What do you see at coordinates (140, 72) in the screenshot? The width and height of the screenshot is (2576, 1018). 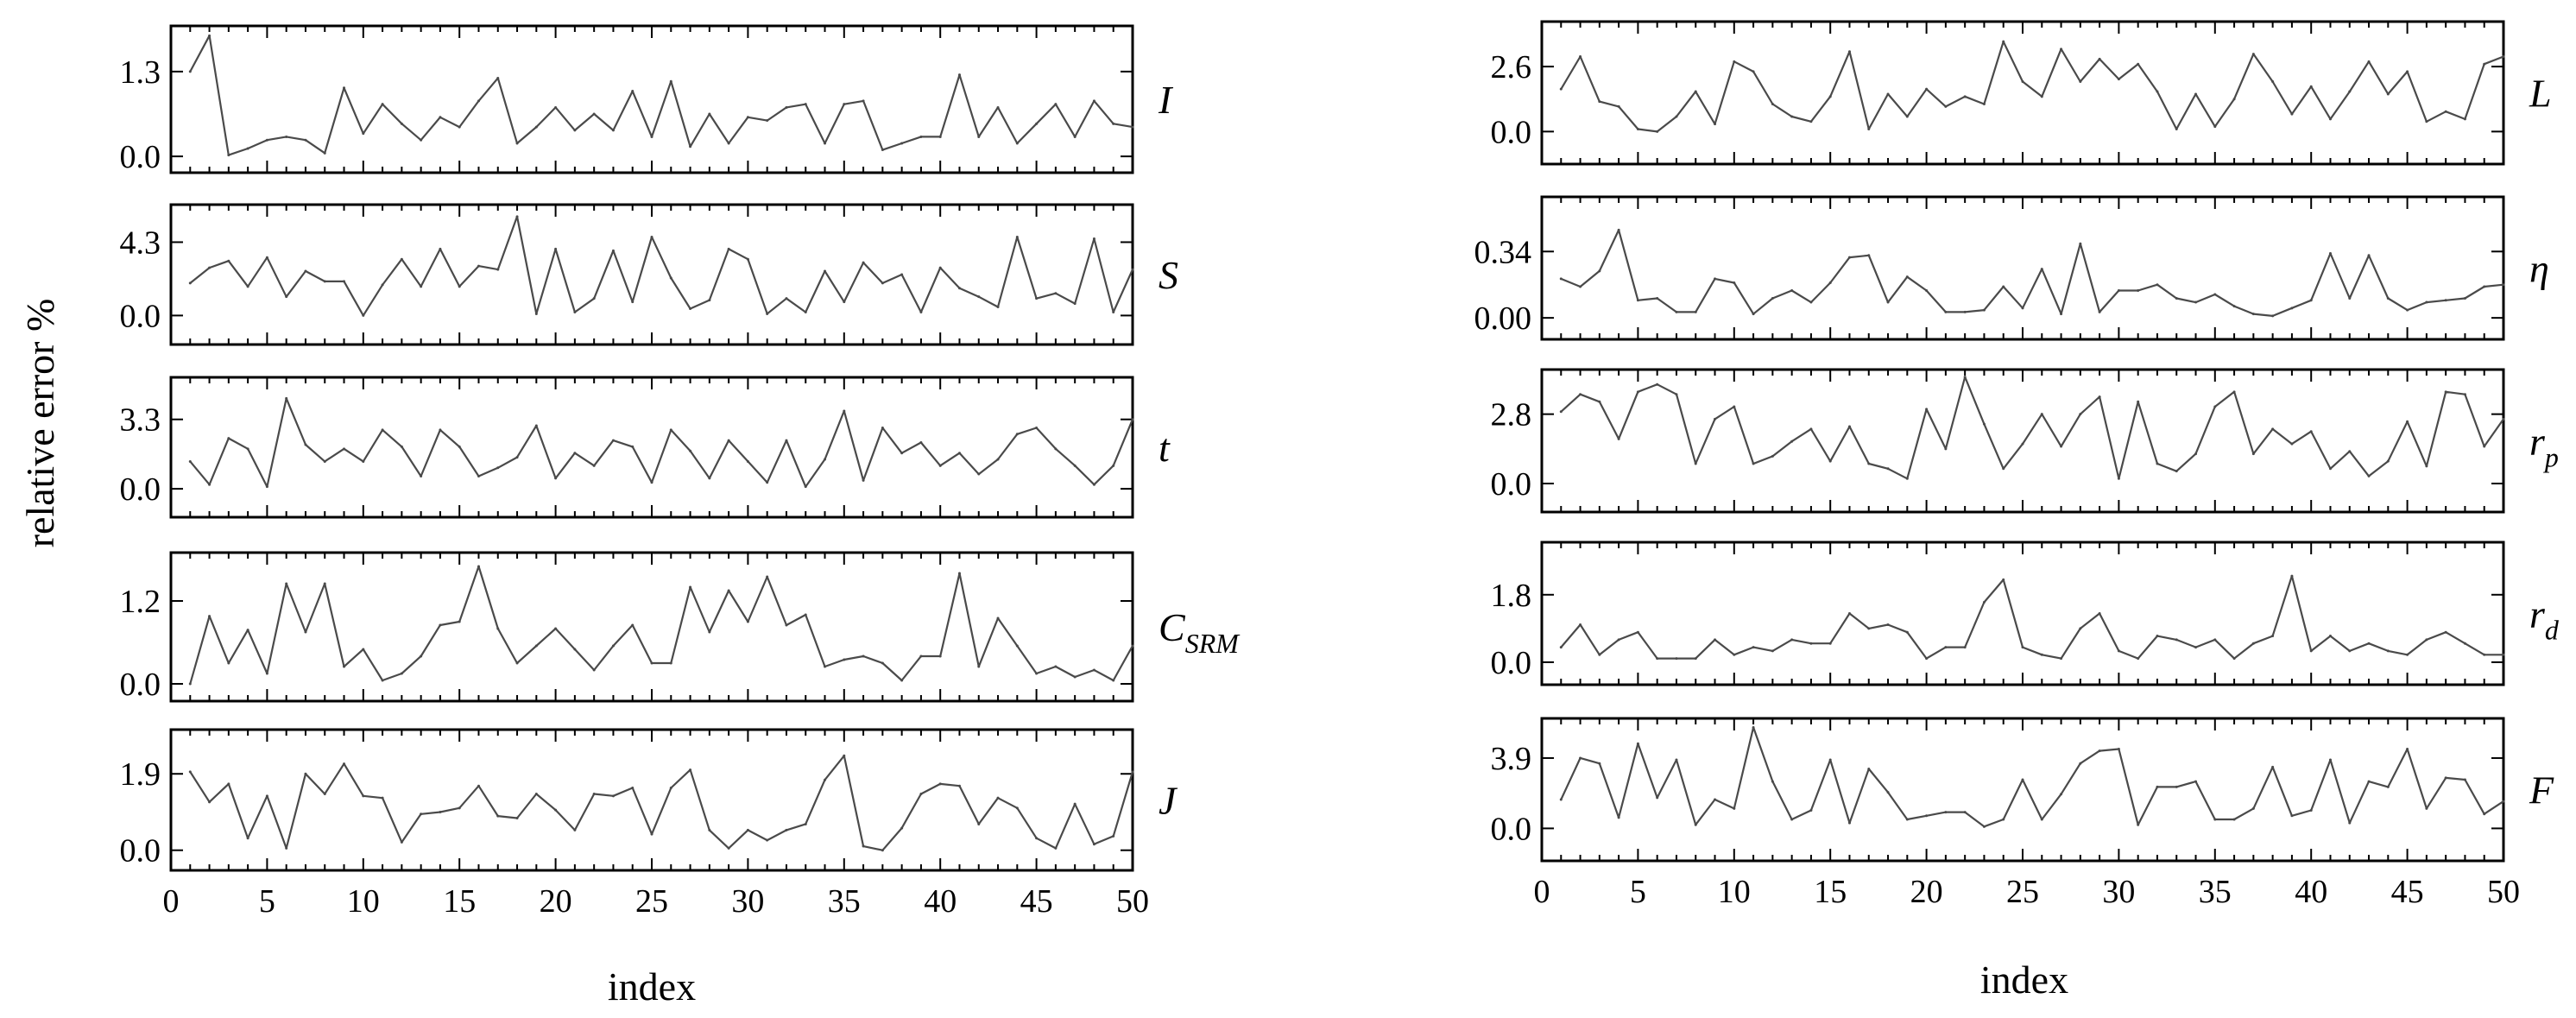 I see `y-tick-label: 1.3` at bounding box center [140, 72].